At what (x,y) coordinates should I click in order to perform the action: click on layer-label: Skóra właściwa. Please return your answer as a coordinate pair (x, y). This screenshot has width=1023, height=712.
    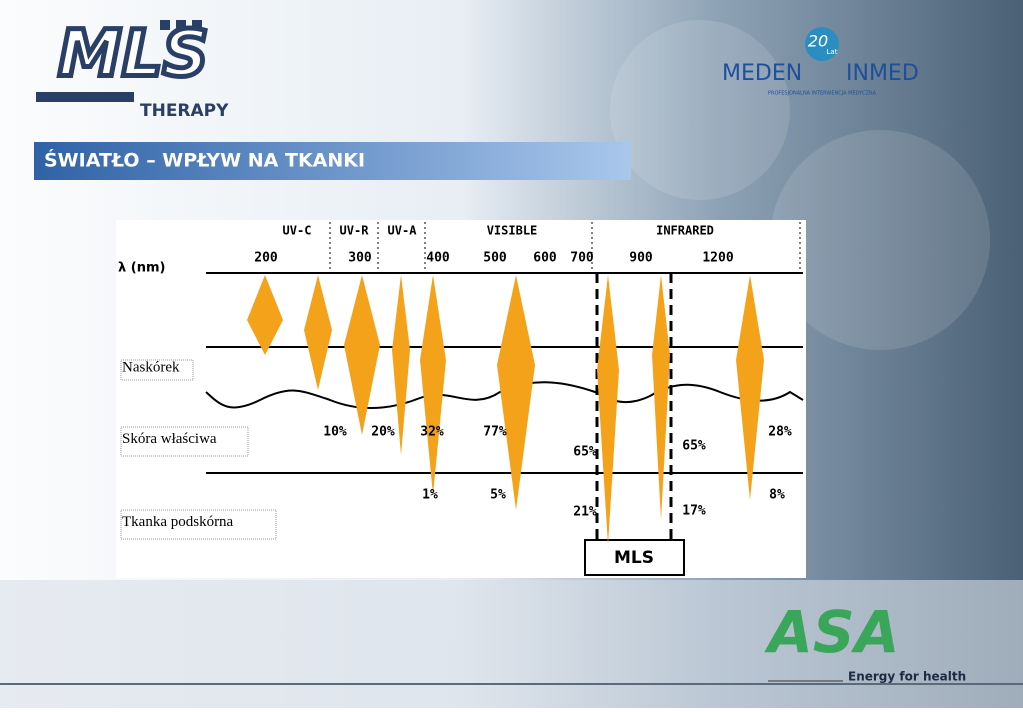
    Looking at the image, I should click on (169, 439).